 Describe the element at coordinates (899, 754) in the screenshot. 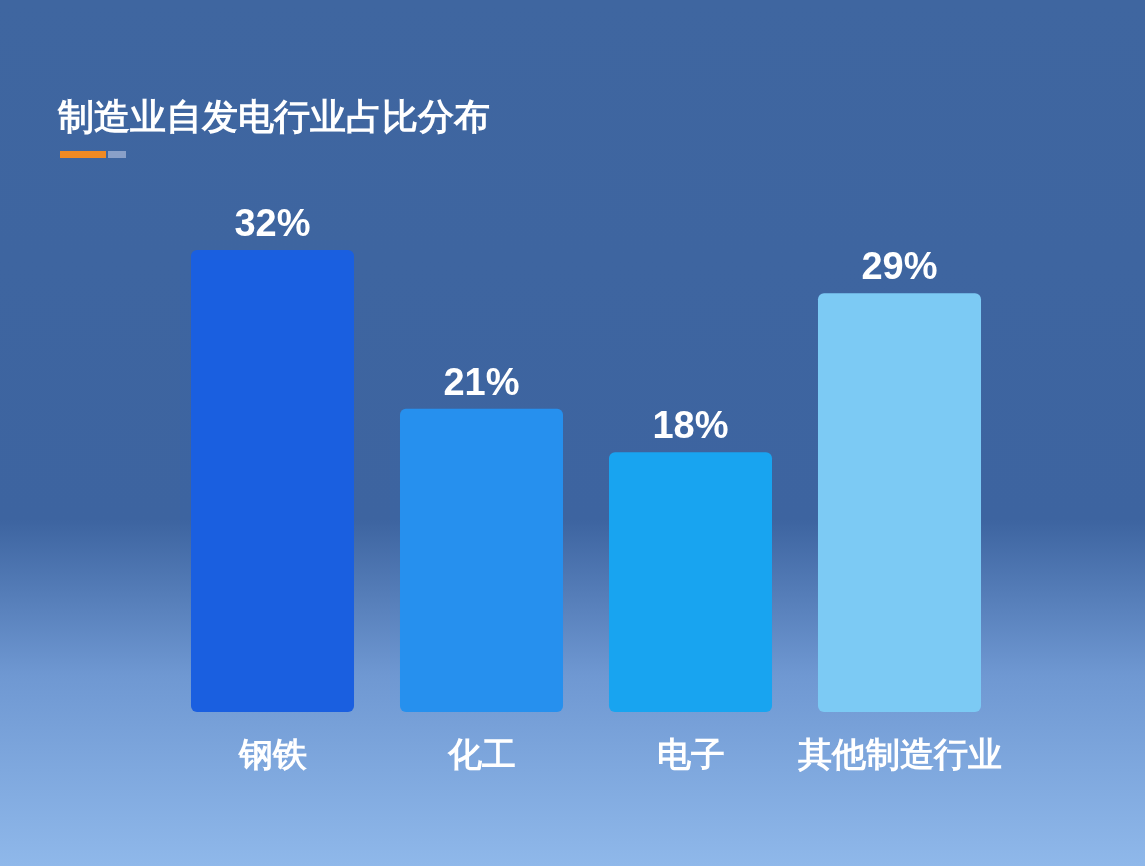

I see `x-tick-label: 其他制造行业` at that location.